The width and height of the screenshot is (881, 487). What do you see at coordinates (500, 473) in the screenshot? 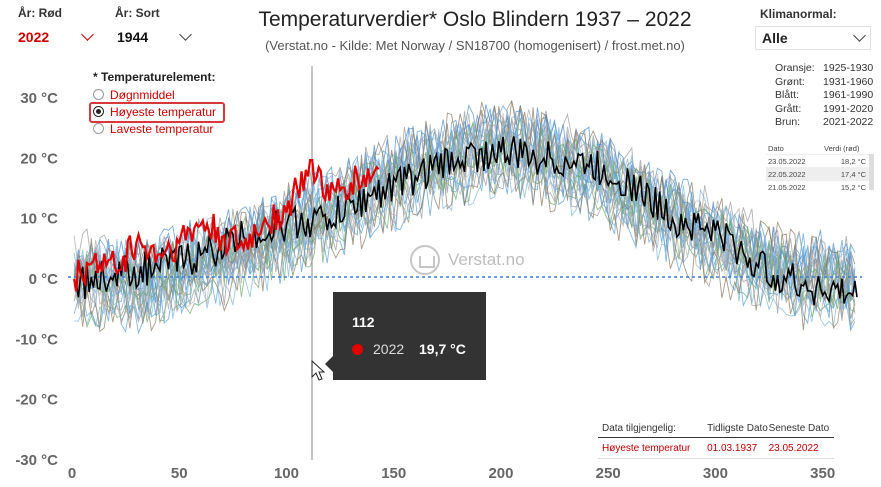
I see `x-tick-label: 200` at bounding box center [500, 473].